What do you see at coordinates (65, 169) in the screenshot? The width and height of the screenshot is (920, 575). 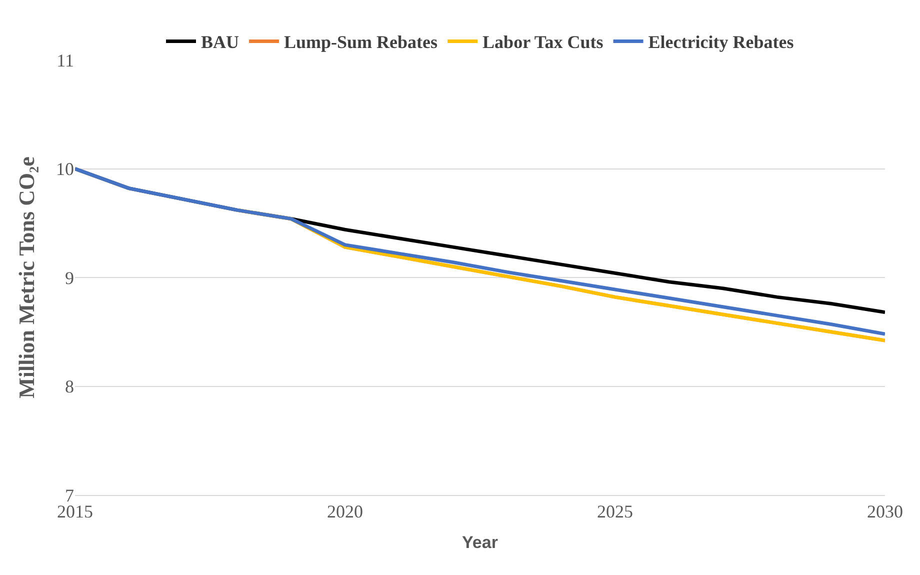 I see `y-tick-label: 10` at bounding box center [65, 169].